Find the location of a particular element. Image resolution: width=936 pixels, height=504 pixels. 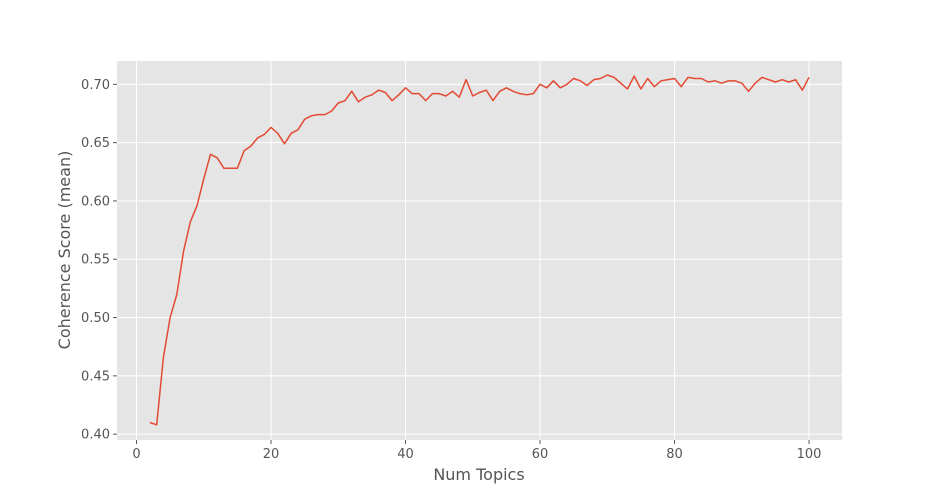

y-tick-label: 0.45 is located at coordinates (95, 376).